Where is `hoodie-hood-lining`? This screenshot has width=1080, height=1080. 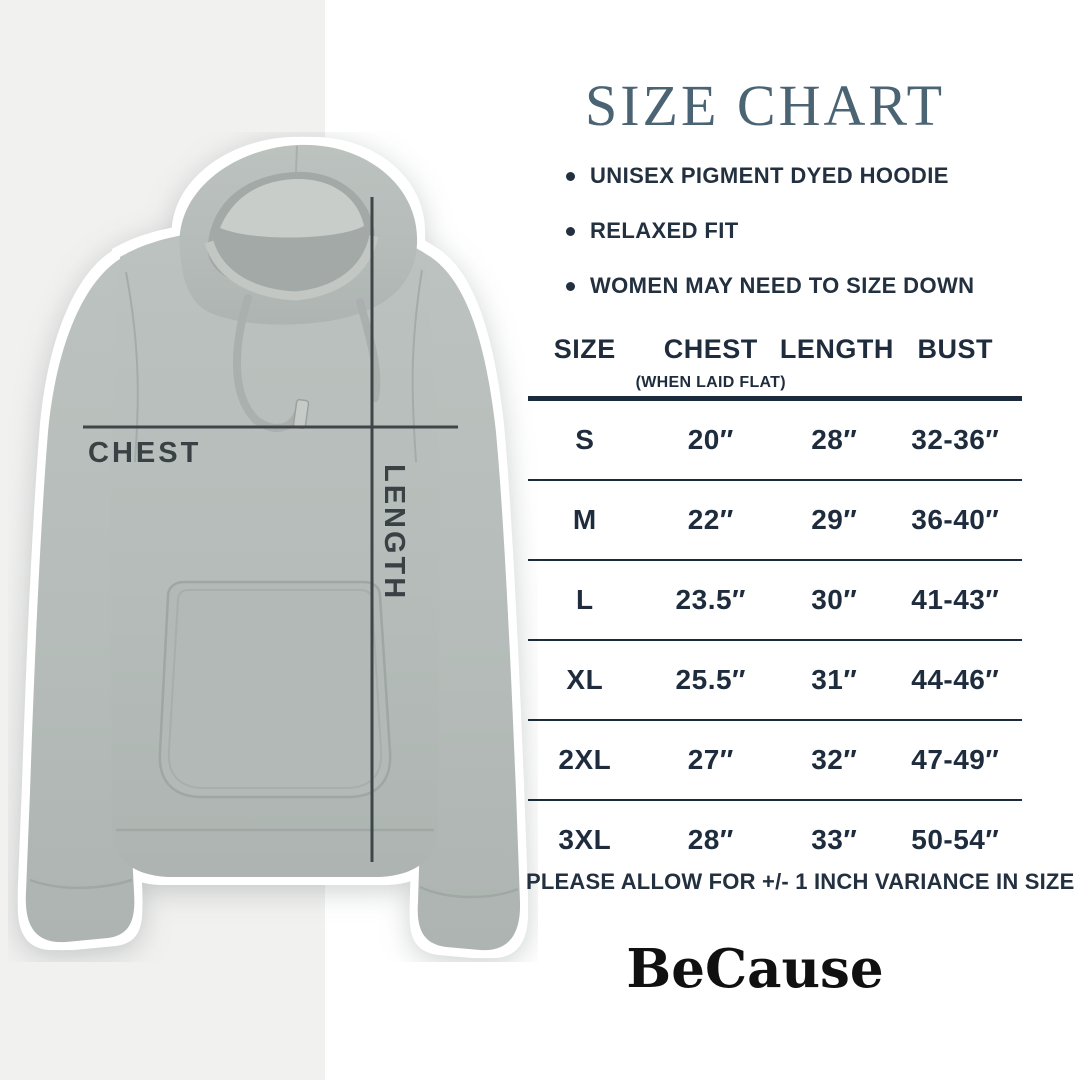
hoodie-hood-lining is located at coordinates (292, 208).